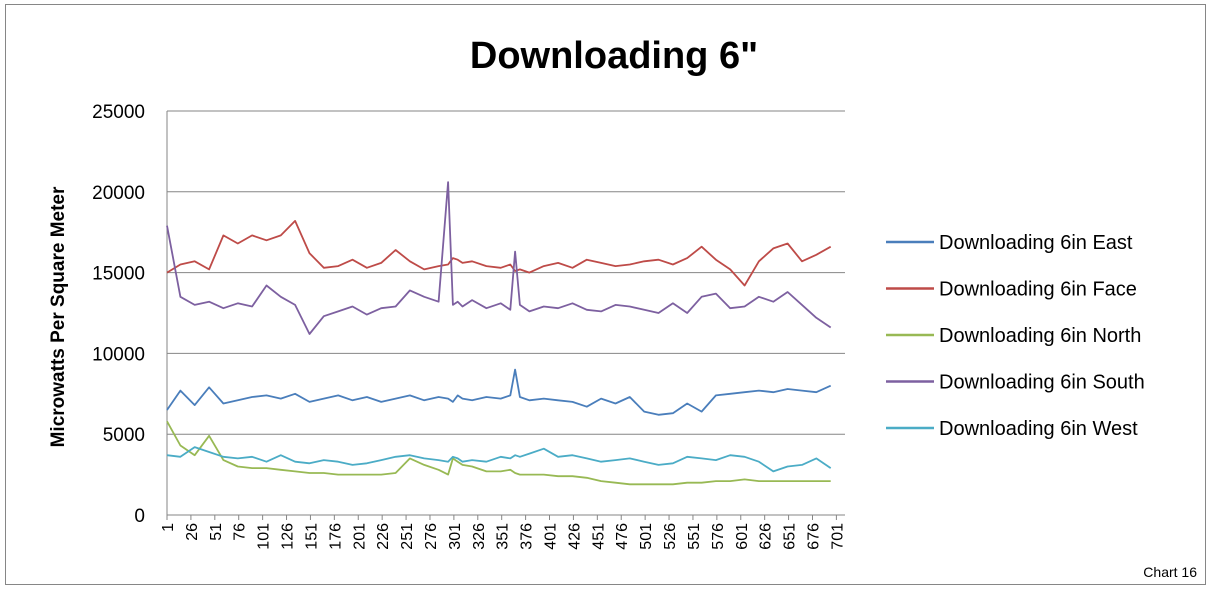 This screenshot has height=614, width=1212. What do you see at coordinates (124, 435) in the screenshot?
I see `y-tick-label: 5000` at bounding box center [124, 435].